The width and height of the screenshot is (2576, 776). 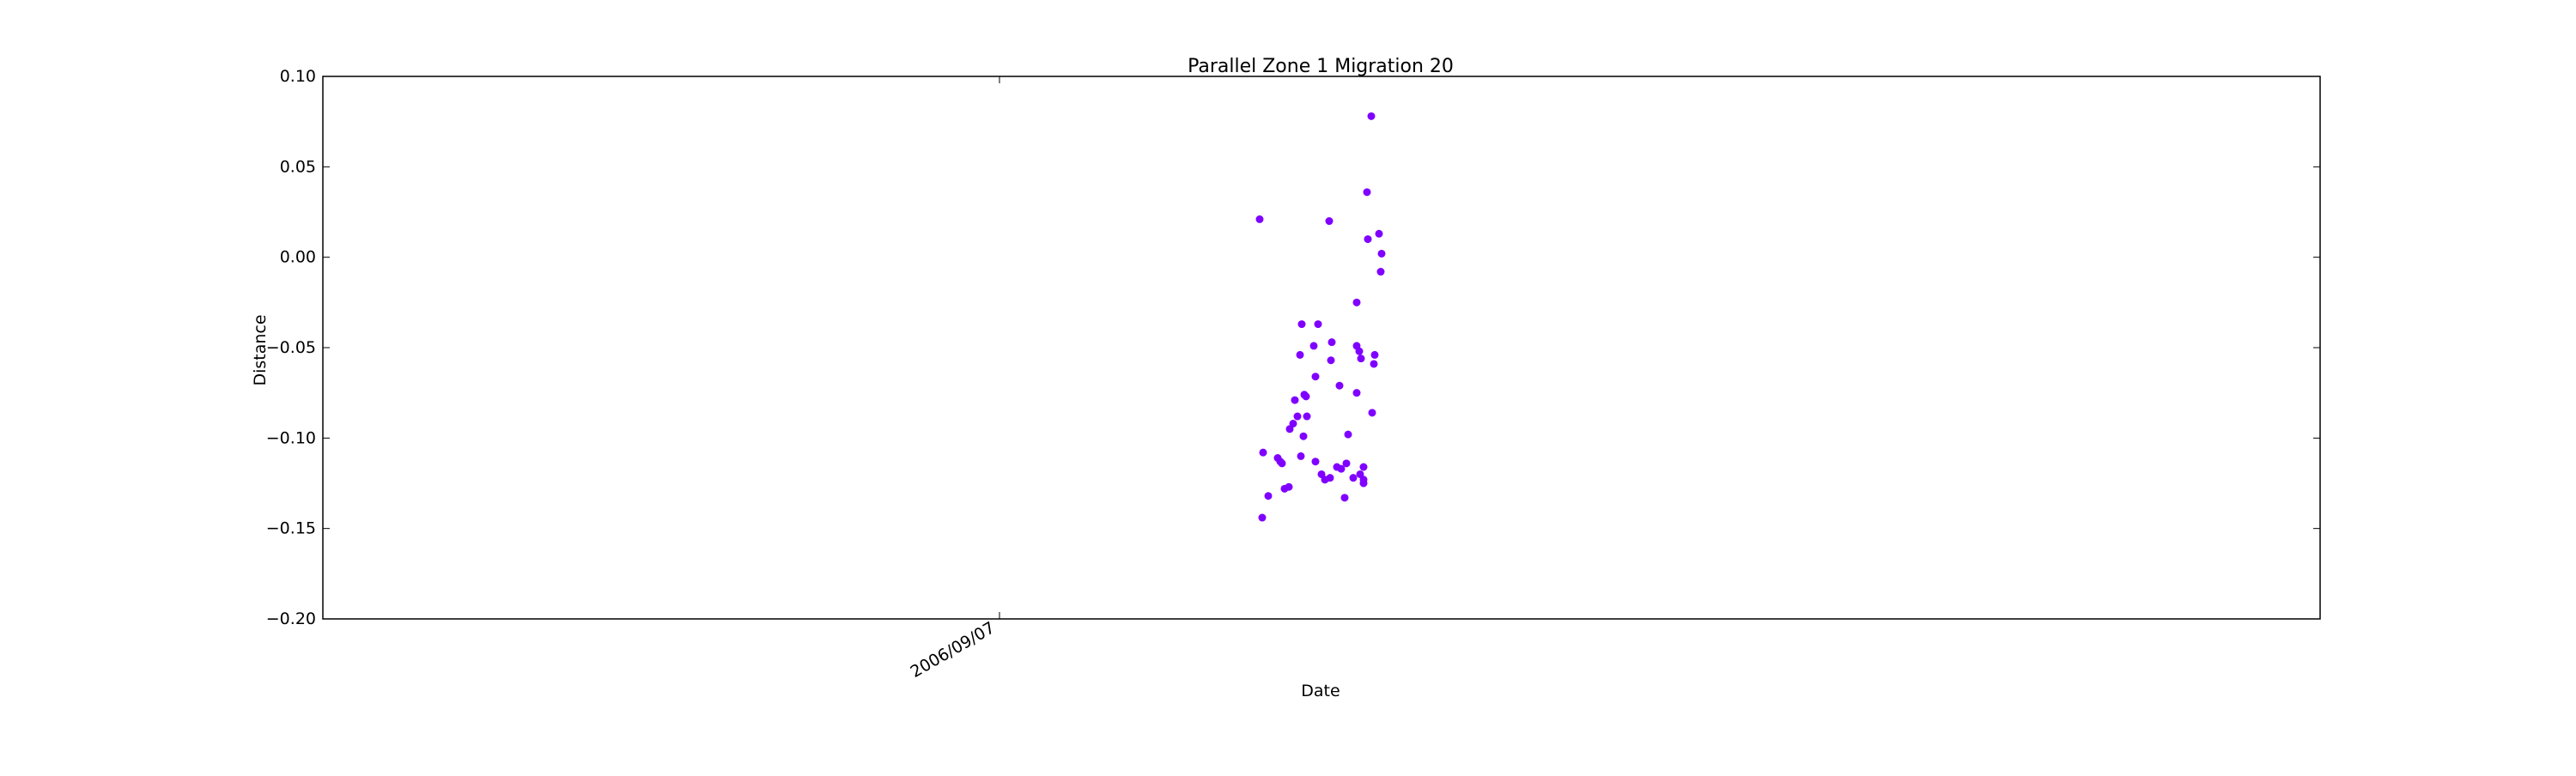 I want to click on y-tick-label: 0.05, so click(x=298, y=167).